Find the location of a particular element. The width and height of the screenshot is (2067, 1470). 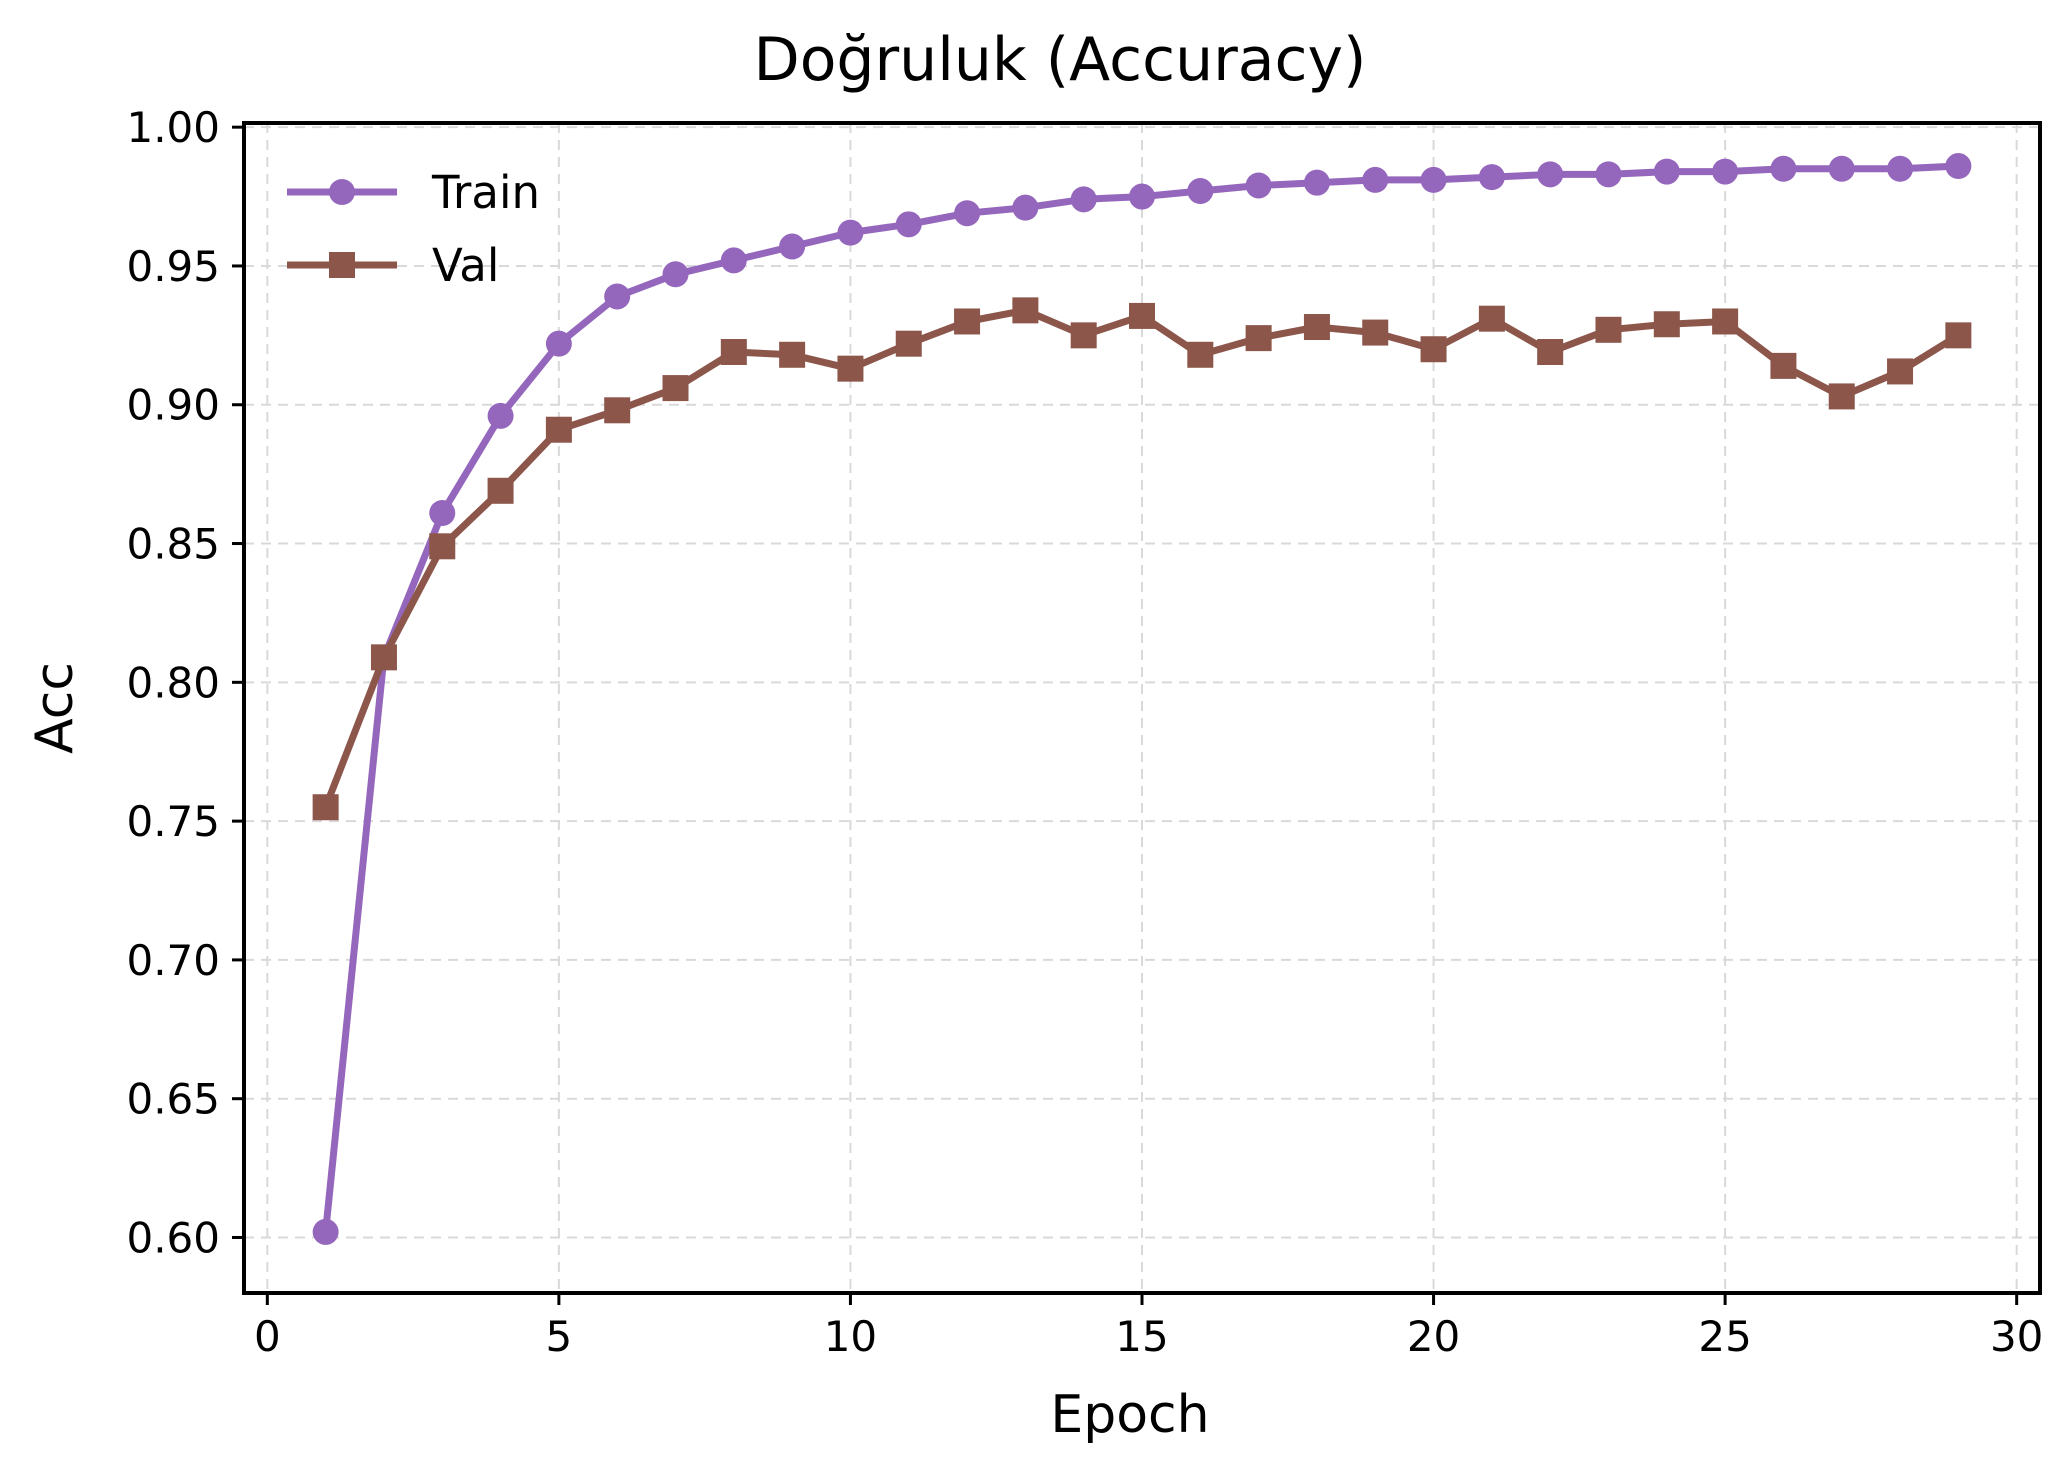

y-axis-ticks: 0.60 0.65 0.70 0.75 0.80 0.85 0.90 0.95 1.00 is located at coordinates (185, 682).